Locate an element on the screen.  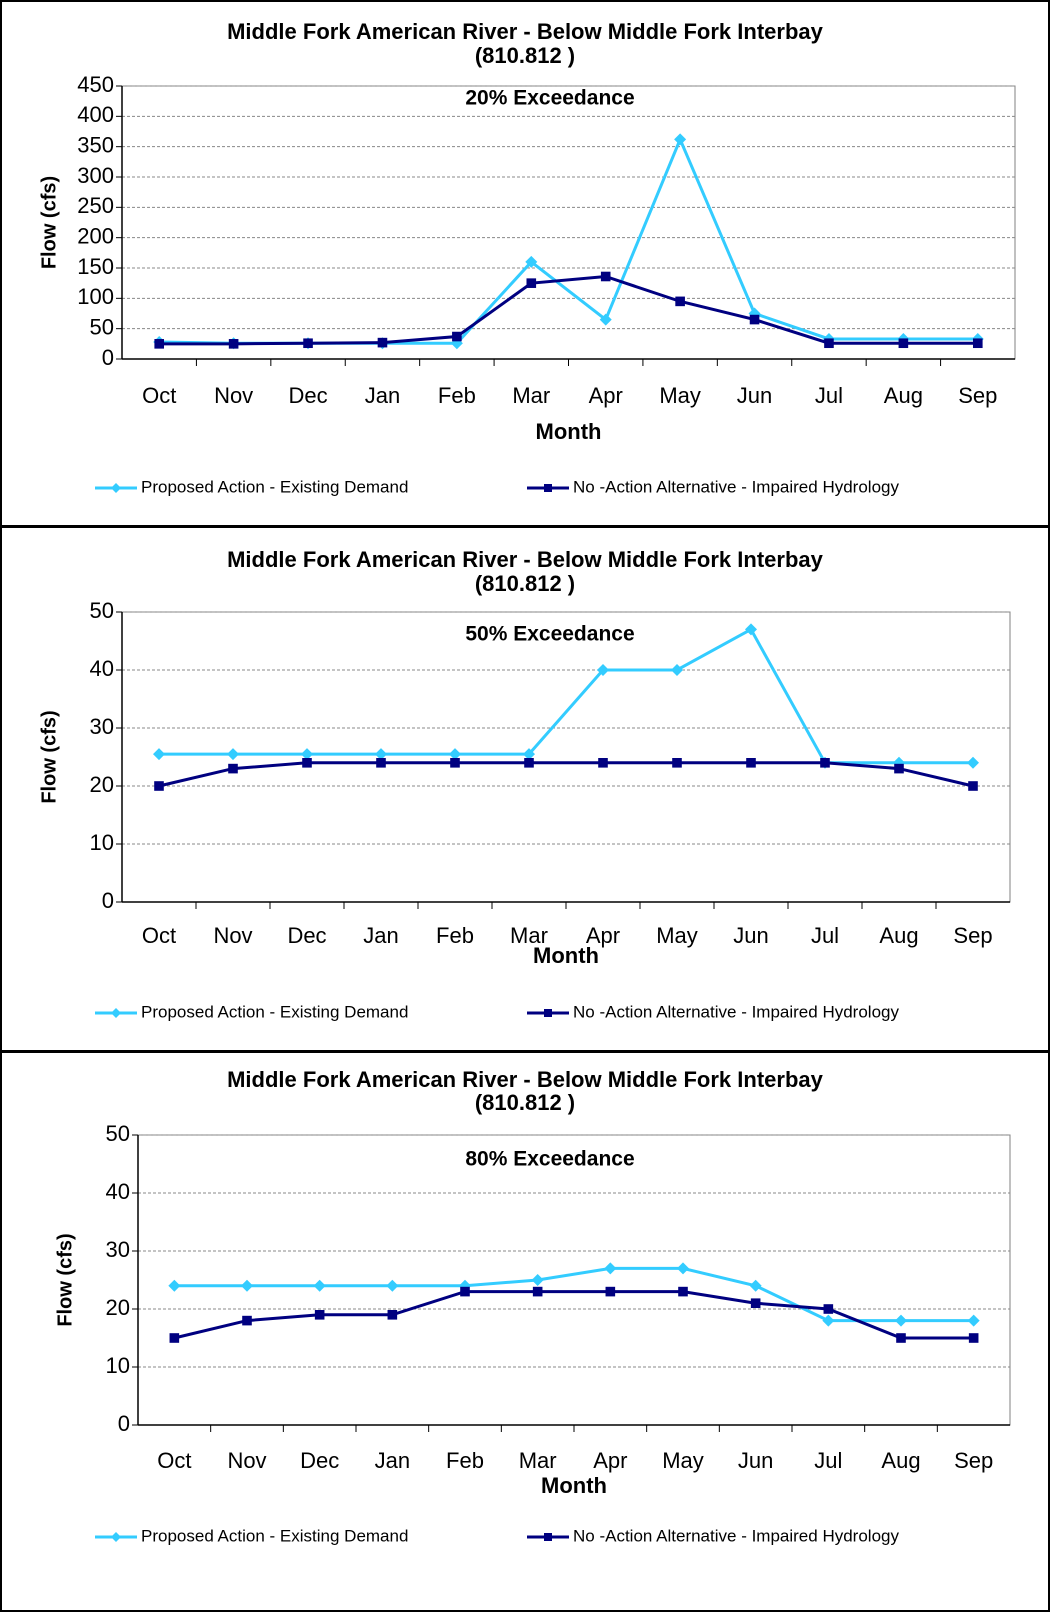
y-tick-label: 150 is located at coordinates (95, 266).